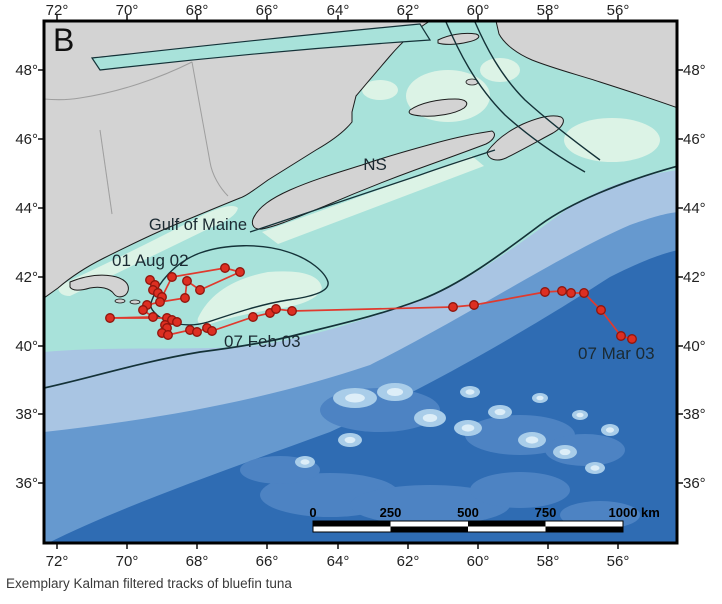 The height and width of the screenshot is (604, 722). What do you see at coordinates (150, 260) in the screenshot?
I see `map-label-track-date-start: 01 Aug 02` at bounding box center [150, 260].